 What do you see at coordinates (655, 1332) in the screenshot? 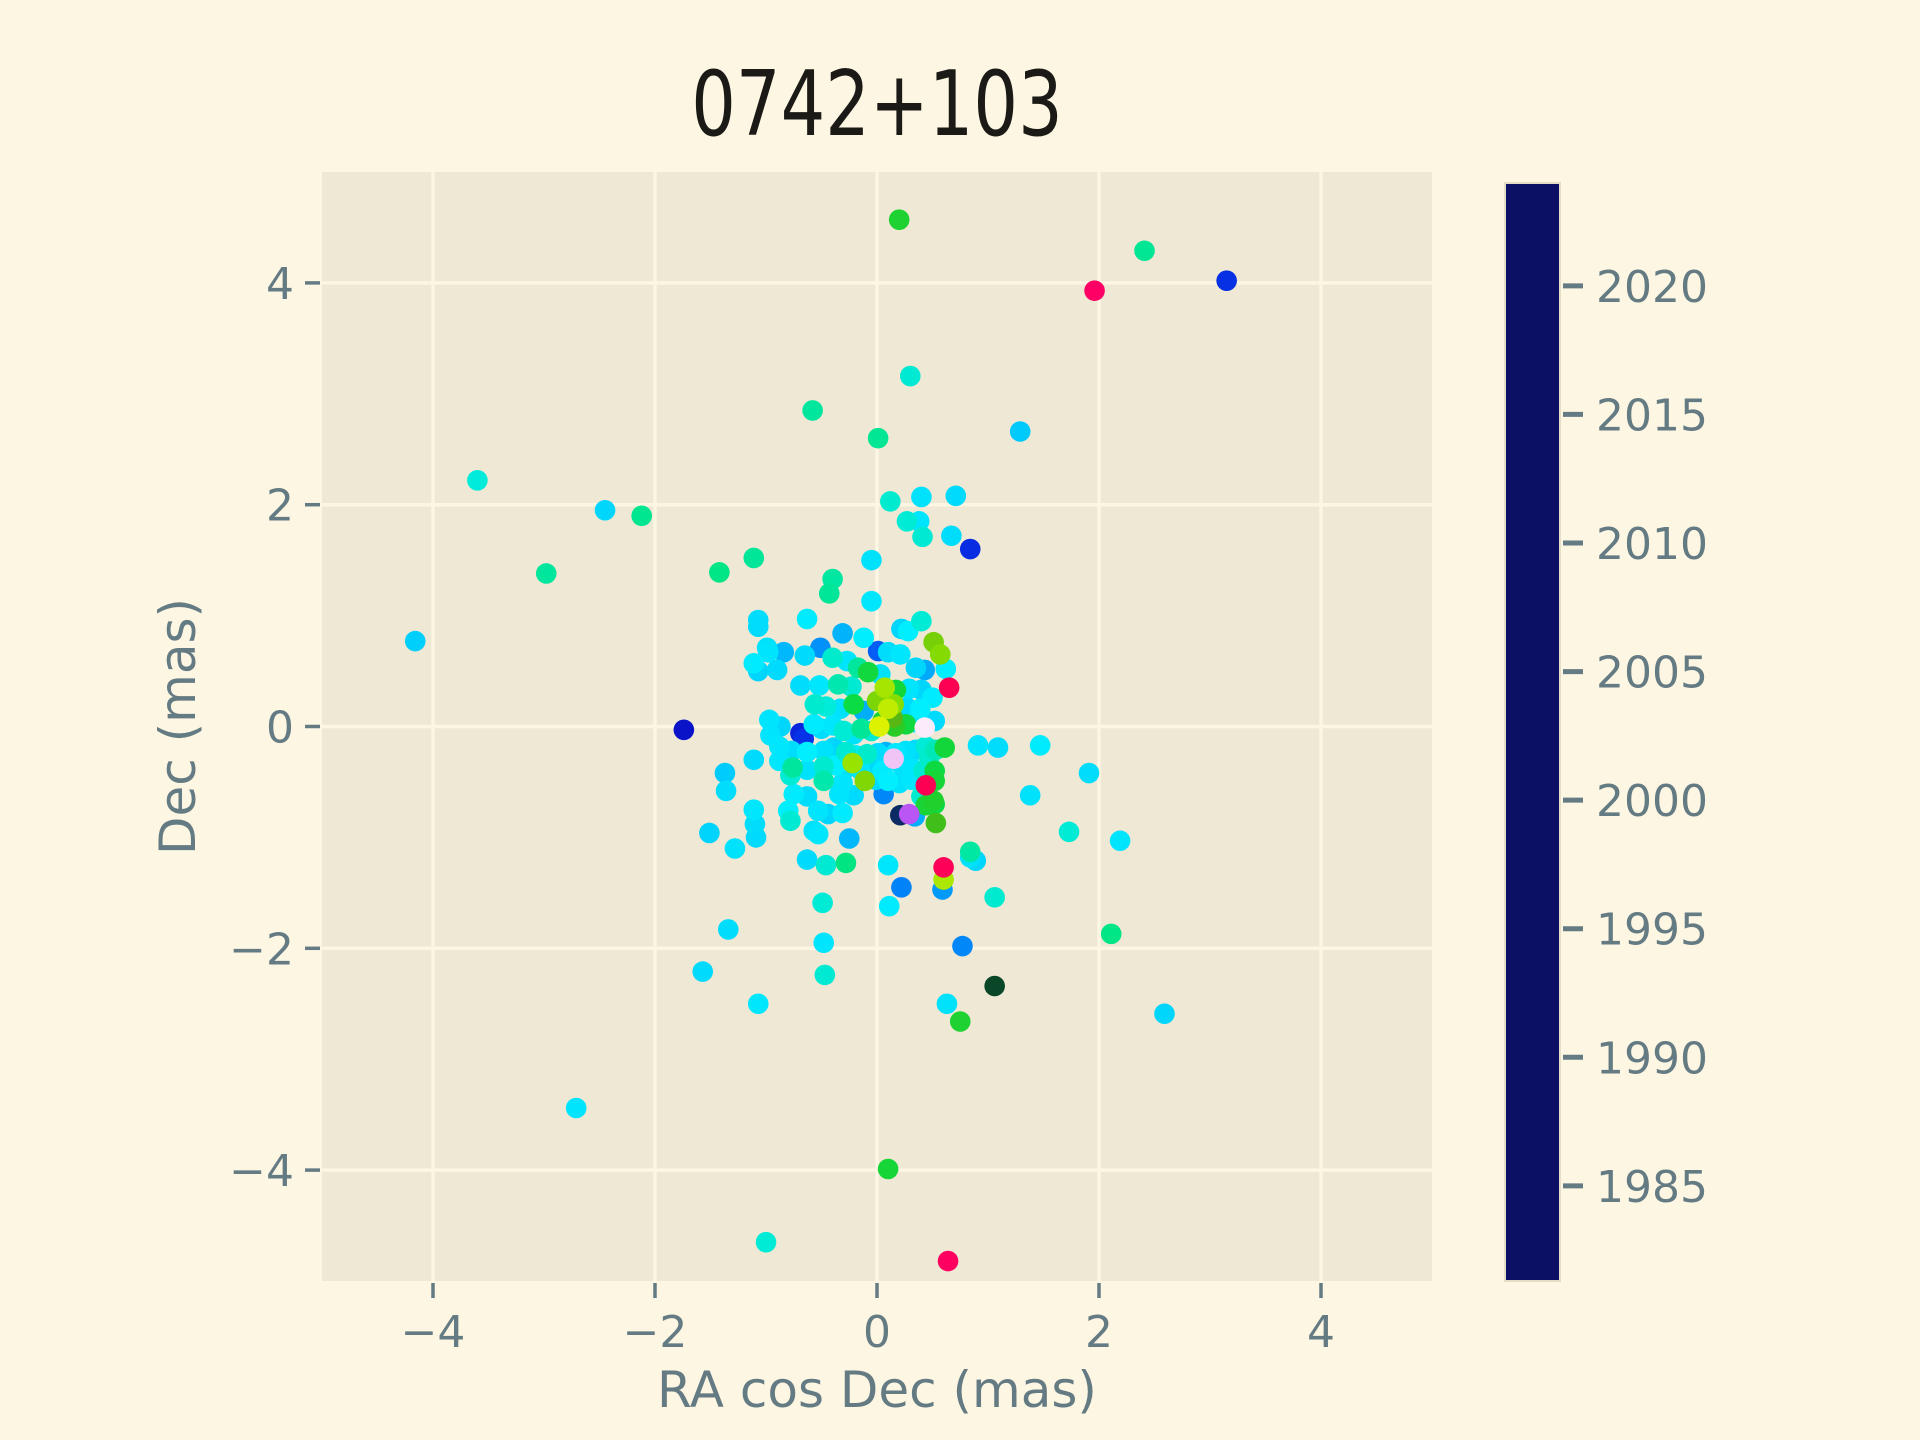
I see `x-tick-label: −2` at bounding box center [655, 1332].